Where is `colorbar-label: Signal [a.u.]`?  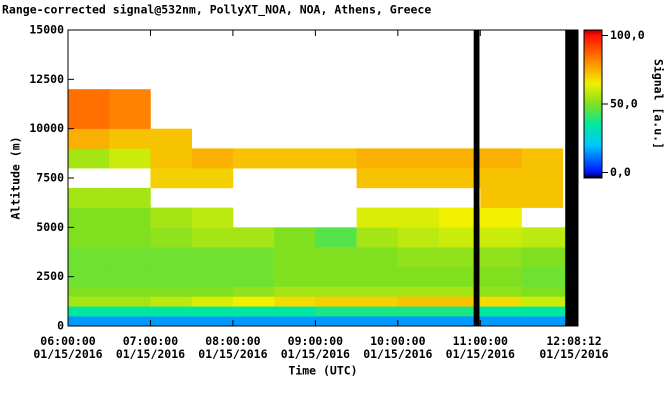
colorbar-label: Signal [a.u.] is located at coordinates (659, 104).